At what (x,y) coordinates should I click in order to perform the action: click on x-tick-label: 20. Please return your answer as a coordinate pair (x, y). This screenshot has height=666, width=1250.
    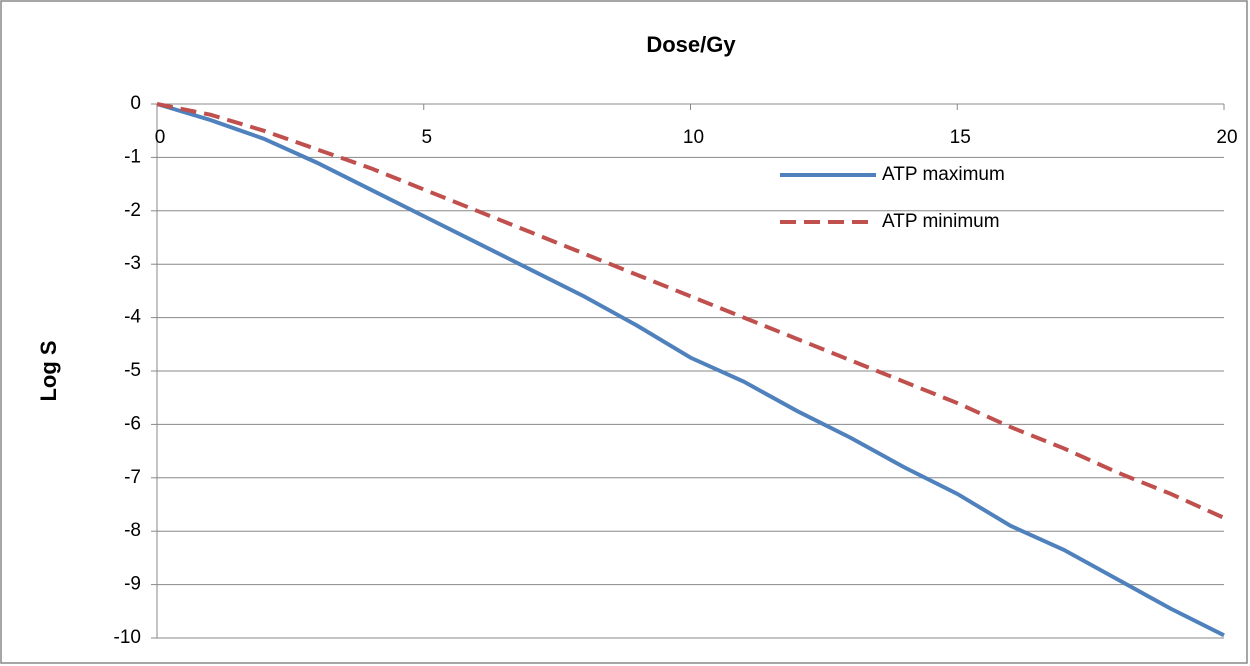
    Looking at the image, I should click on (1226, 137).